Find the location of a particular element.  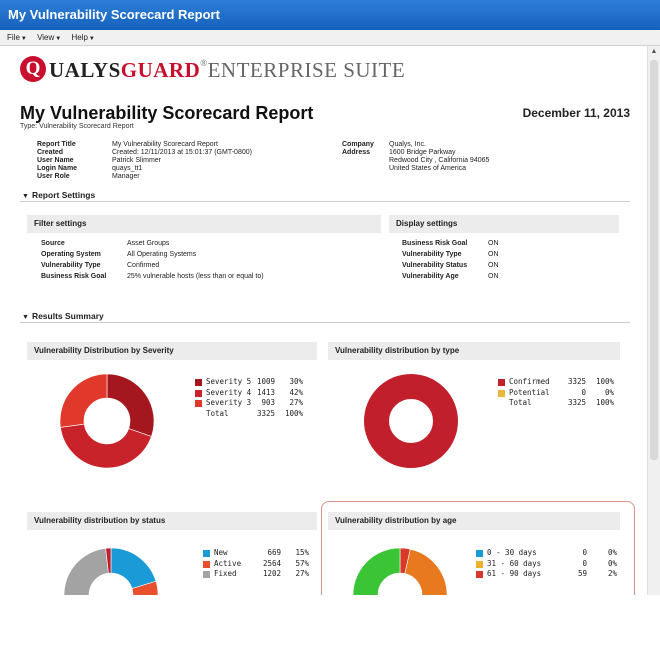

legend-row: 0 - 30 days 0 0% is located at coordinates (548, 553).